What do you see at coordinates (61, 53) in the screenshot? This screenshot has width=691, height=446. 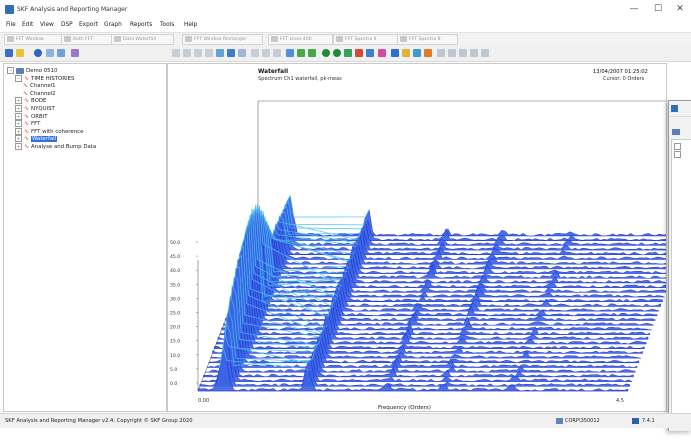 I see `table-icon` at bounding box center [61, 53].